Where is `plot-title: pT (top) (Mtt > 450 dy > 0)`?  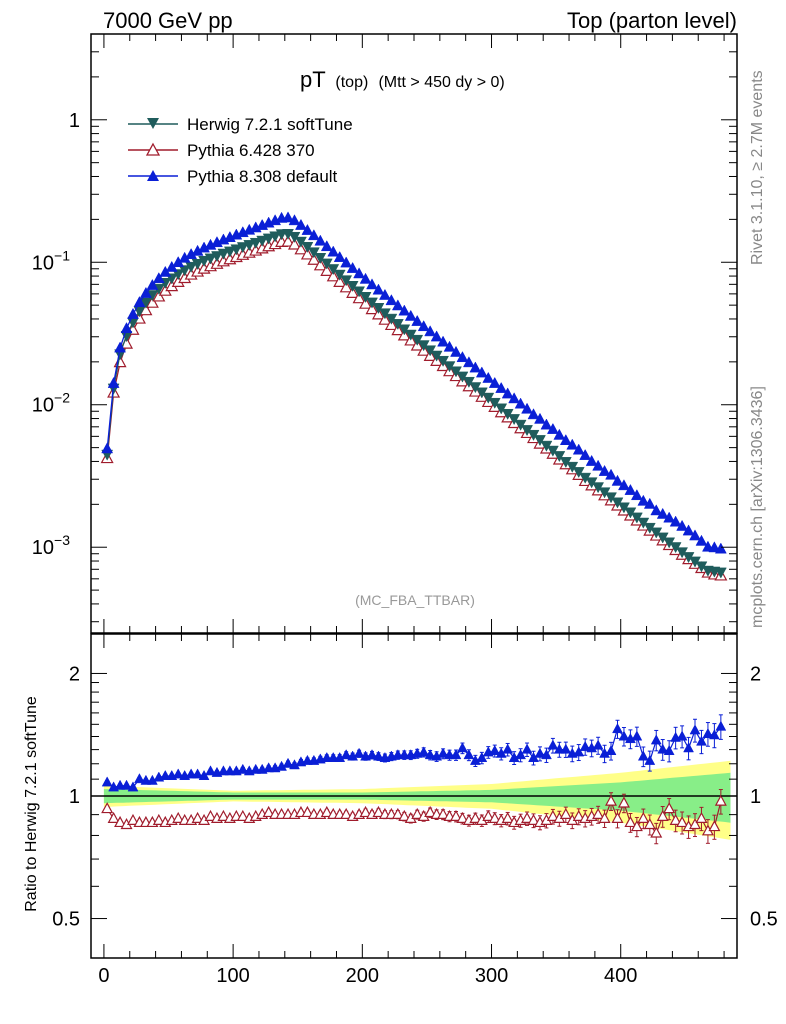 plot-title: pT (top) (Mtt > 450 dy > 0) is located at coordinates (402, 79).